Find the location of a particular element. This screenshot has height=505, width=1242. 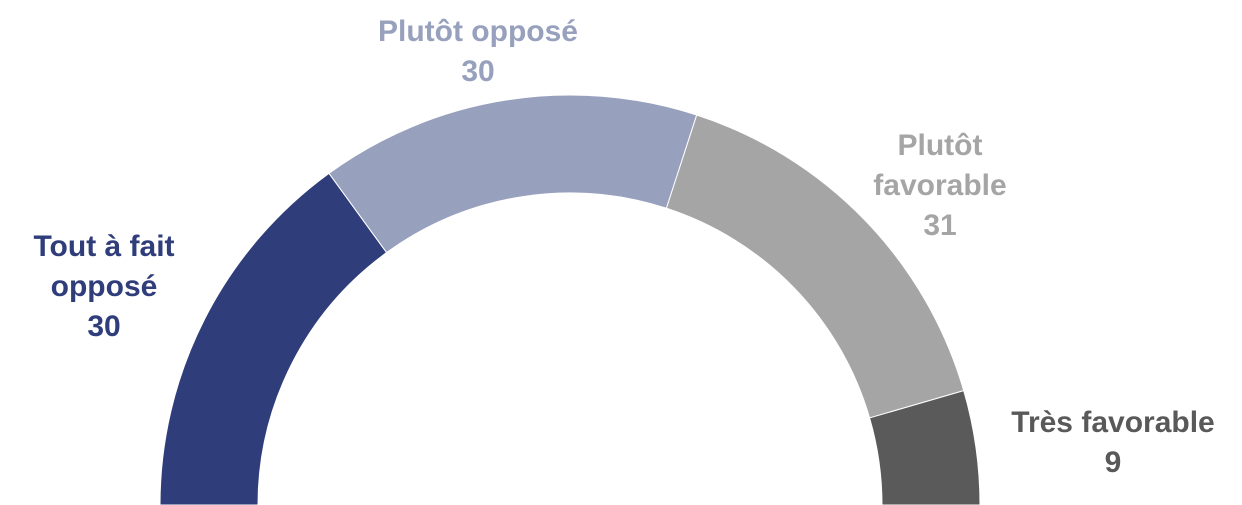

slice-label-line: Très favorable is located at coordinates (1113, 422).